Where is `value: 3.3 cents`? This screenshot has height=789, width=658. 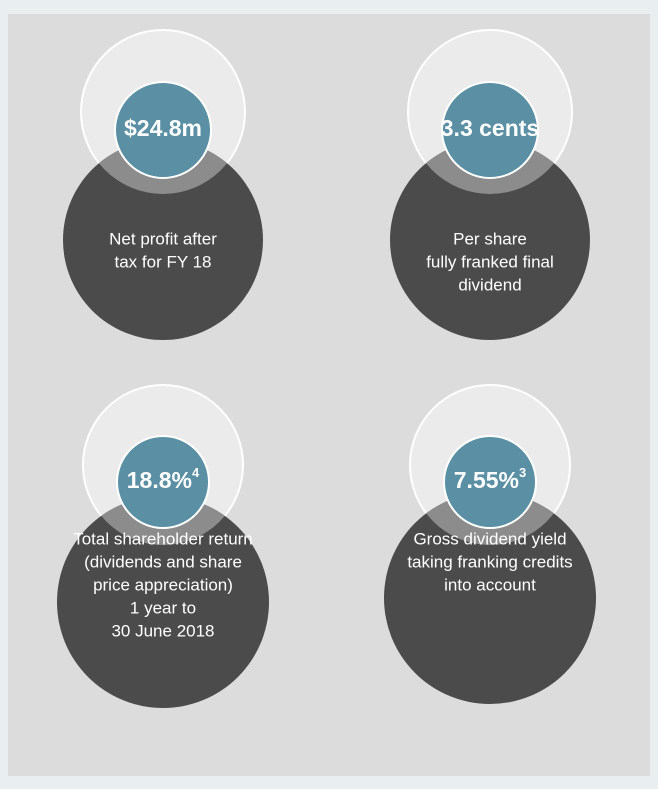
value: 3.3 cents is located at coordinates (490, 128).